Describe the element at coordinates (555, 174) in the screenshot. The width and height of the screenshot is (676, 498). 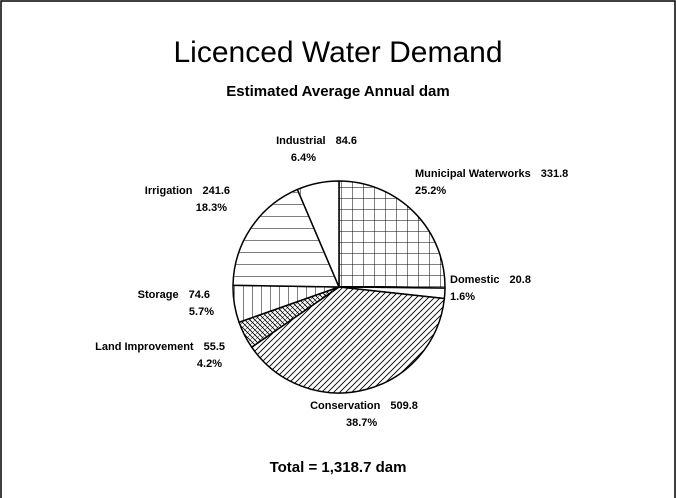
I see `slice-value: 331.8` at that location.